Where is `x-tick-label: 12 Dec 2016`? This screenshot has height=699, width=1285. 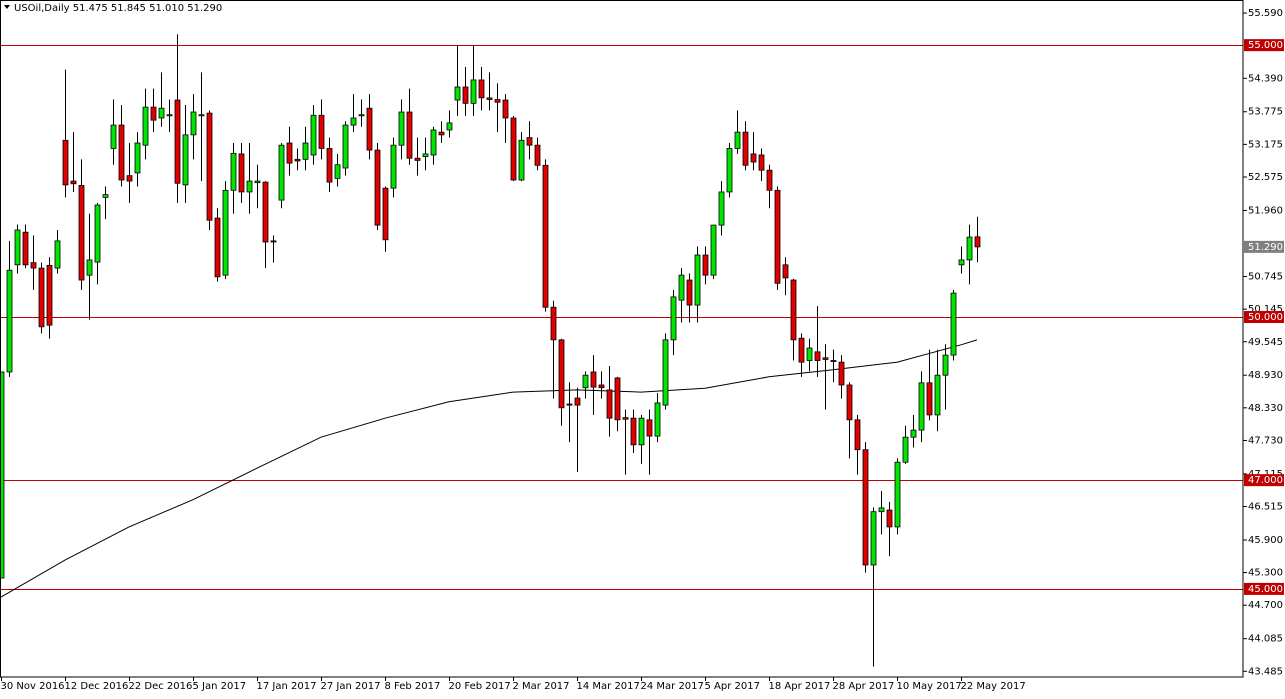 x-tick-label: 12 Dec 2016 is located at coordinates (97, 686).